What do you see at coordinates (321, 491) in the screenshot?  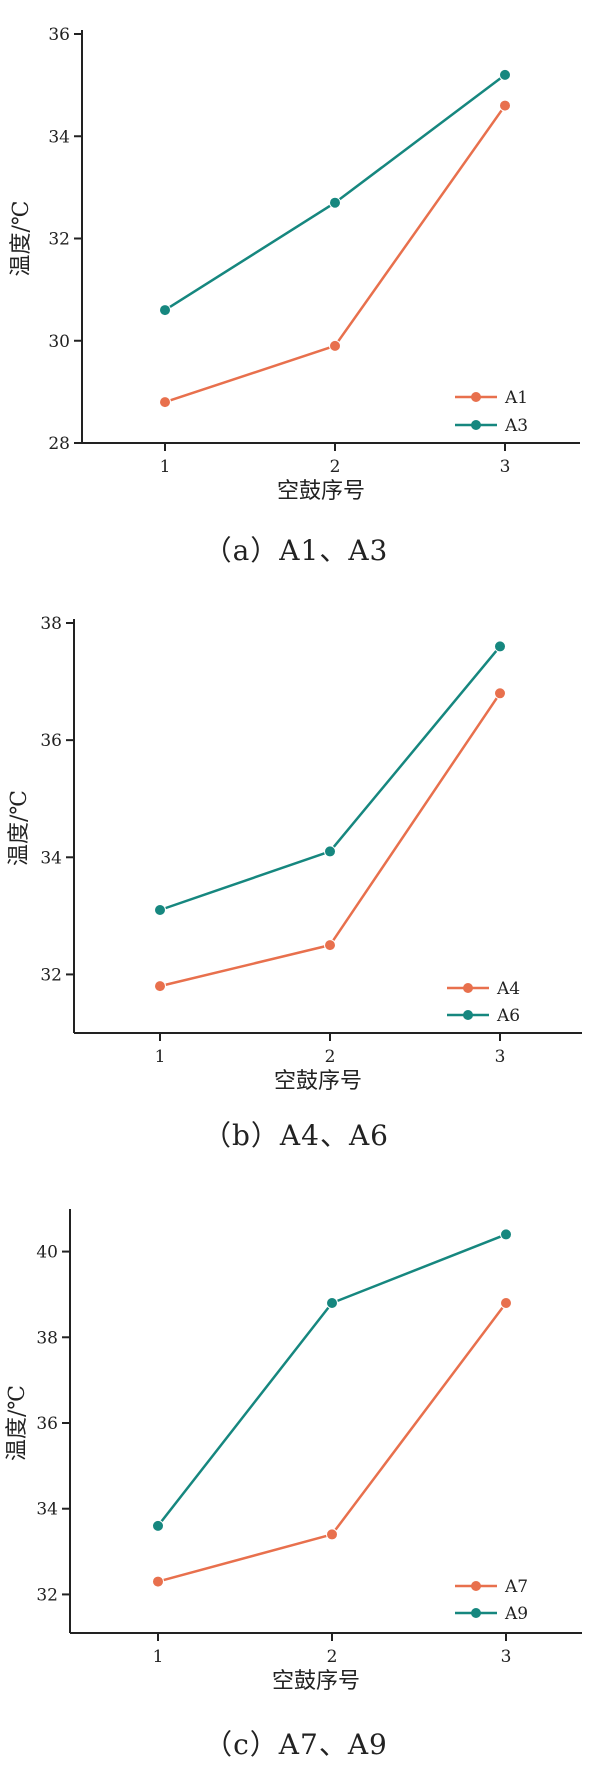 I see `x-axis-title-a: 空鼓序号` at bounding box center [321, 491].